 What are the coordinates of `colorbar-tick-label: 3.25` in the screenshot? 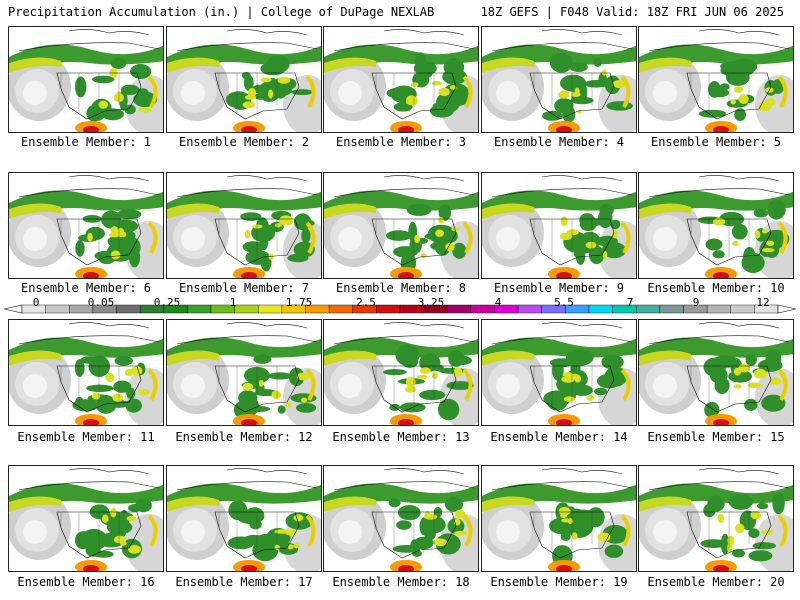 It's located at (431, 302).